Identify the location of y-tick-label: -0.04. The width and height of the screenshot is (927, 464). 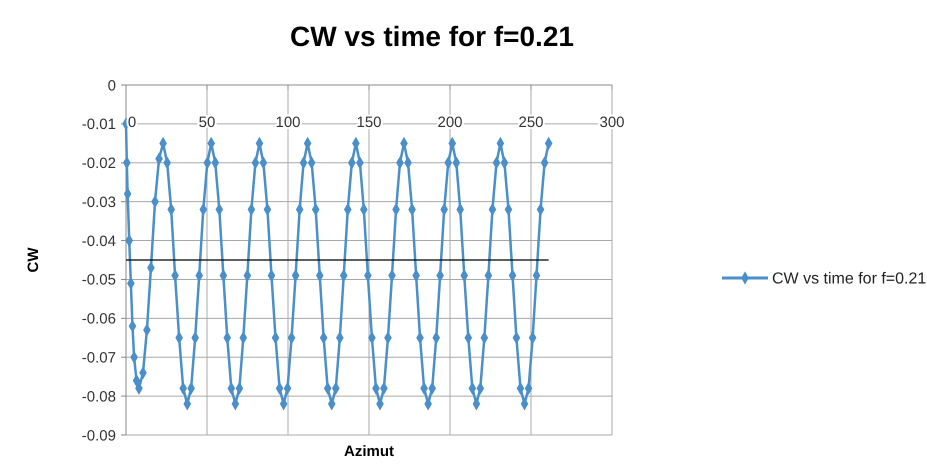
(99, 241).